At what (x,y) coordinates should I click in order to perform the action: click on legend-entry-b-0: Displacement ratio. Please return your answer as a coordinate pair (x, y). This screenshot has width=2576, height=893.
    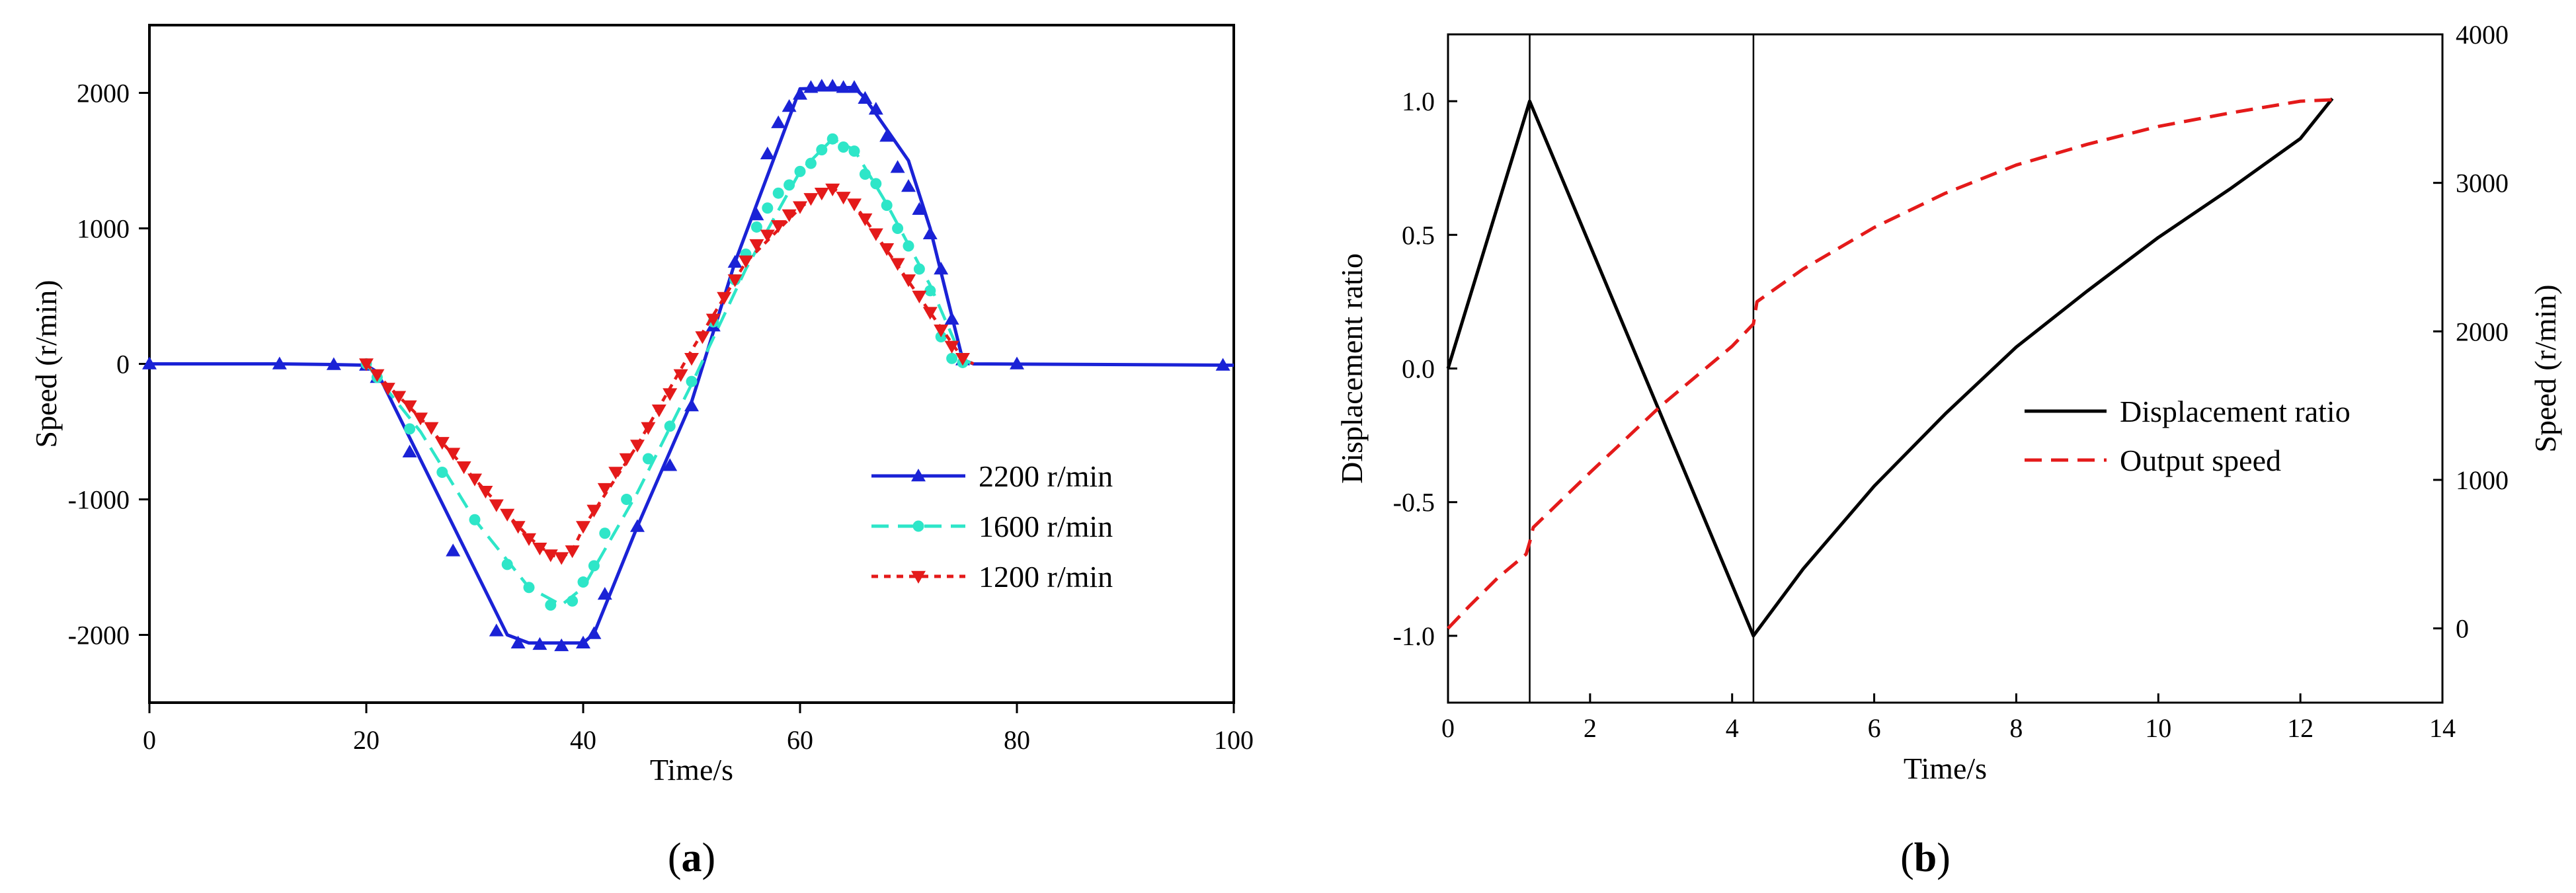
    Looking at the image, I should click on (2188, 411).